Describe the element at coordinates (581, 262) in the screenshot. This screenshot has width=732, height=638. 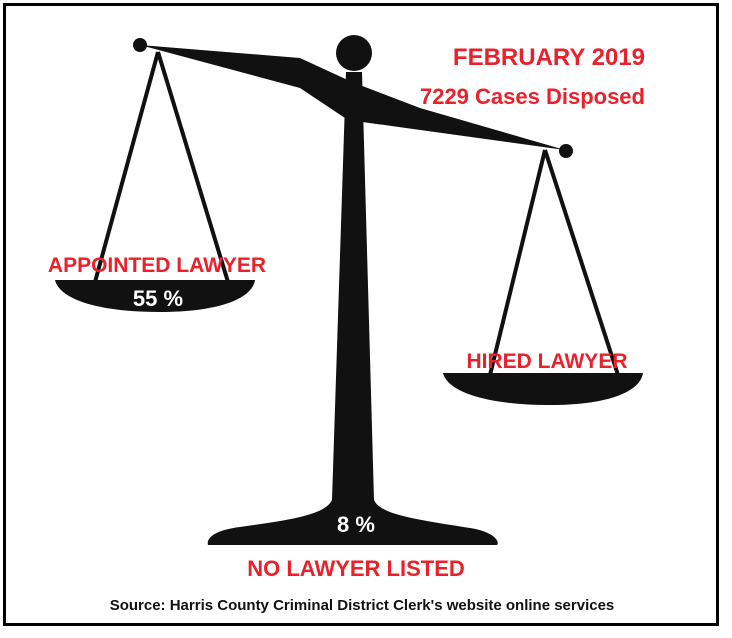
I see `right-pan-string-right` at that location.